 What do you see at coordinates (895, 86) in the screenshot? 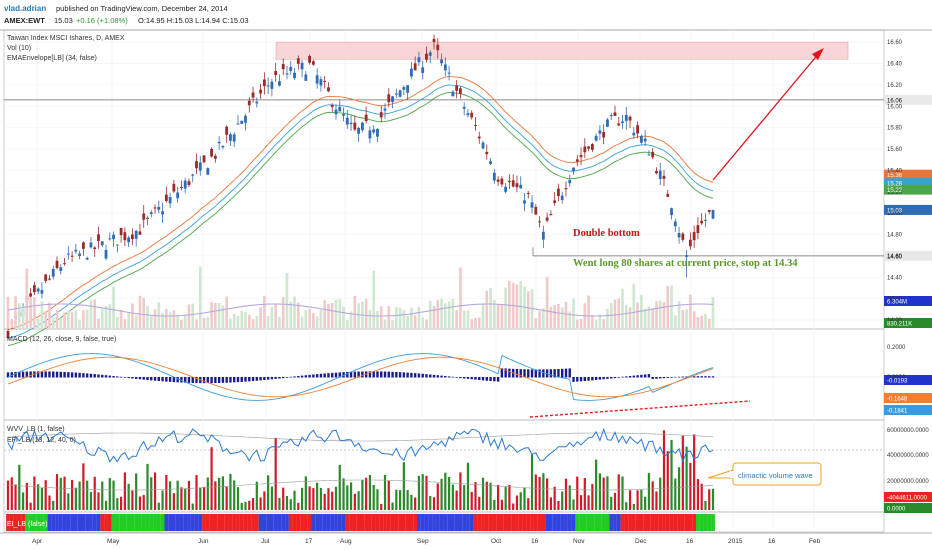
I see `price-tick-label: 16.20` at bounding box center [895, 86].